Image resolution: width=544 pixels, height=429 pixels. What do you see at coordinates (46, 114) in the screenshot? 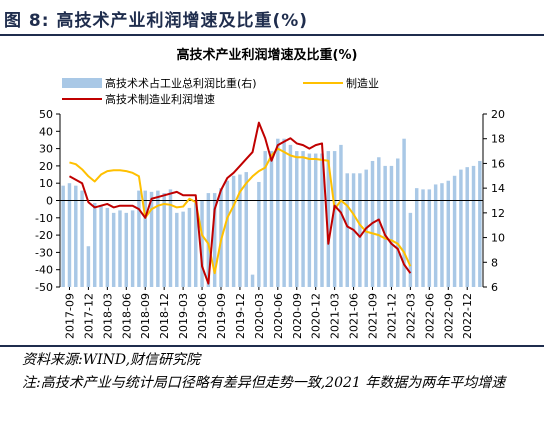
I see `left-tick-label: 50` at bounding box center [46, 114].